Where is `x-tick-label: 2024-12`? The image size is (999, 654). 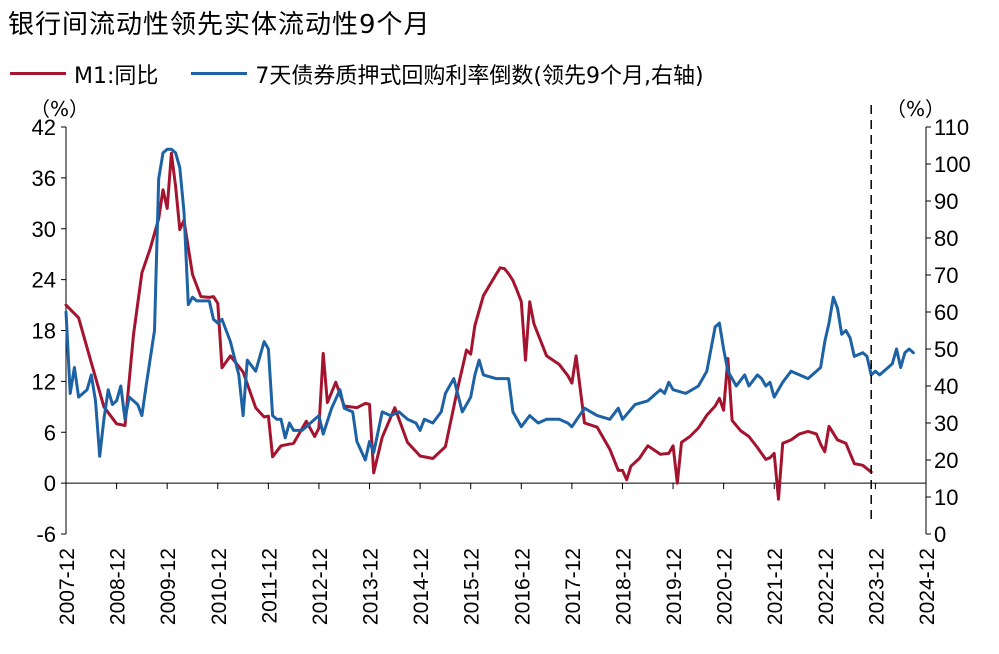
x-tick-label: 2024-12 is located at coordinates (927, 586).